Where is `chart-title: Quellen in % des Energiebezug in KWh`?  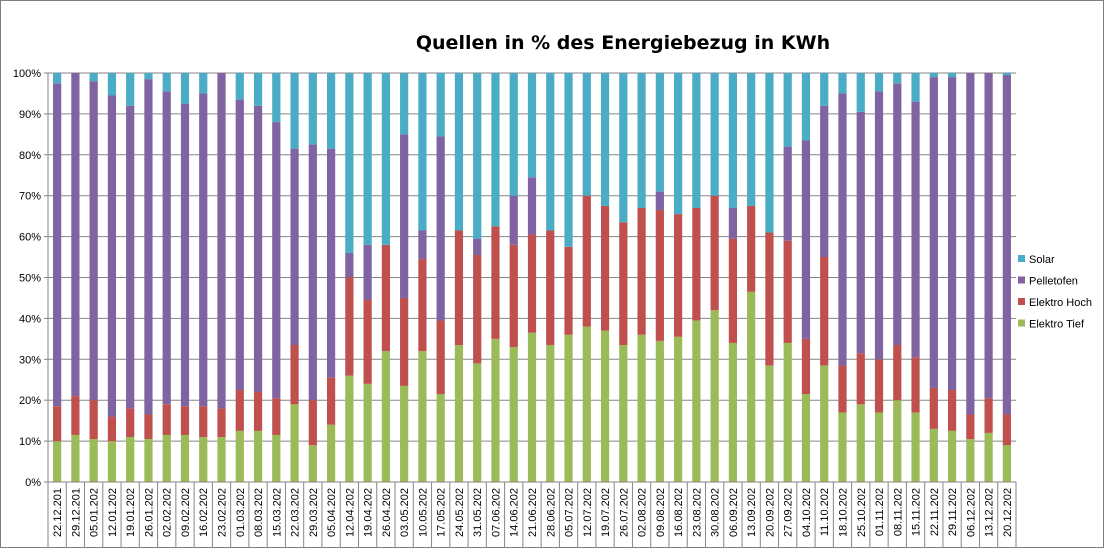 chart-title: Quellen in % des Energiebezug in KWh is located at coordinates (623, 43).